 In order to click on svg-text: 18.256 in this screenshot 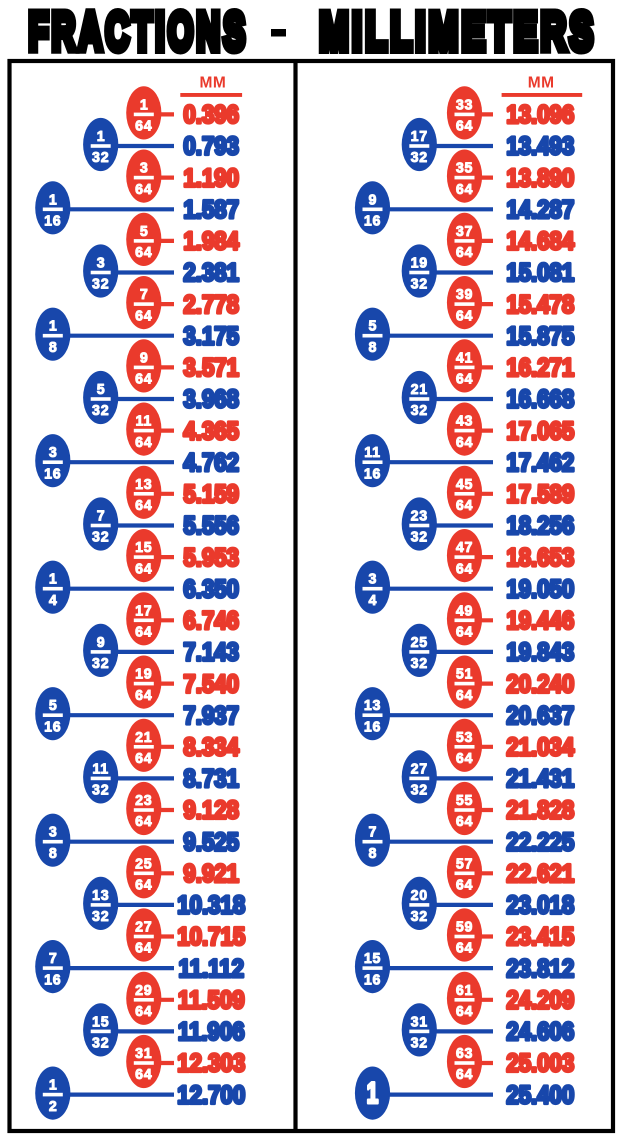, I will do `click(540, 525)`.